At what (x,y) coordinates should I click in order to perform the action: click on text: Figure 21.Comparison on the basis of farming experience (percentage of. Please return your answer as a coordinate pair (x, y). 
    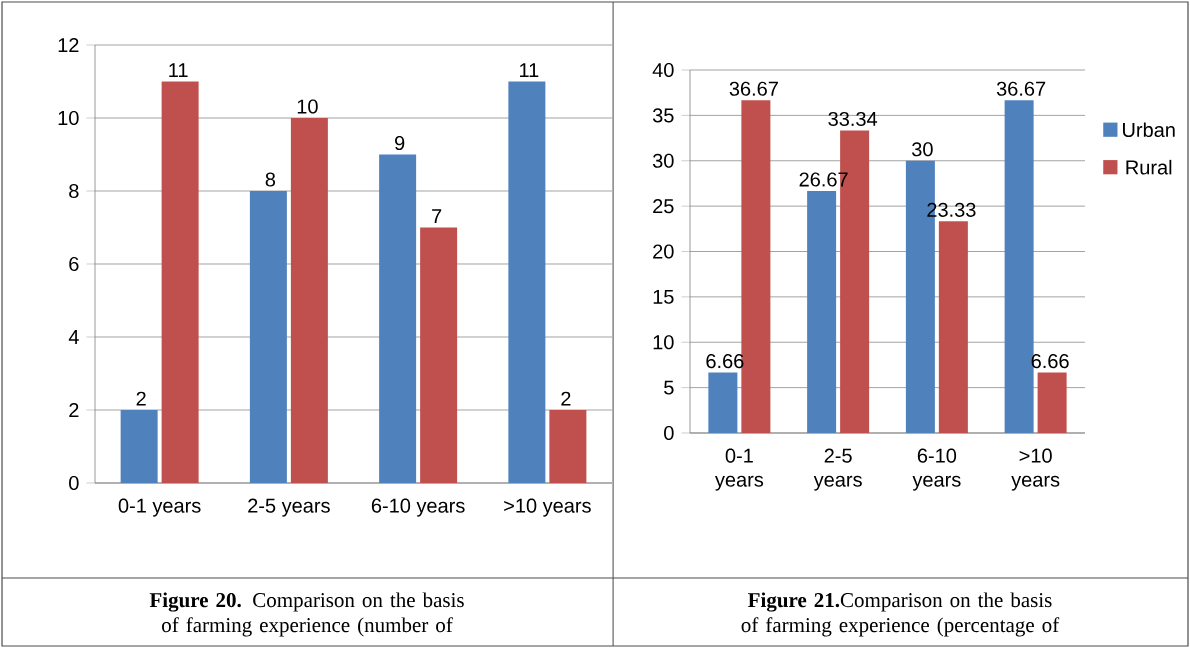
    Looking at the image, I should click on (900, 614).